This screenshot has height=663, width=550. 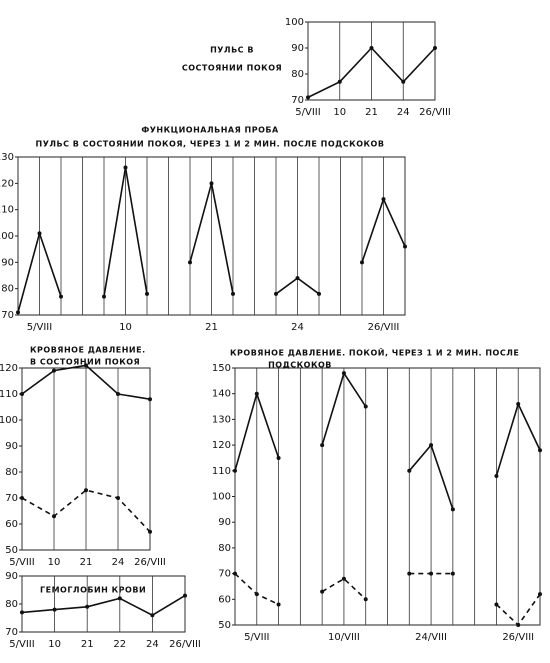 I want to click on y-tick-label: 60, so click(x=224, y=599).